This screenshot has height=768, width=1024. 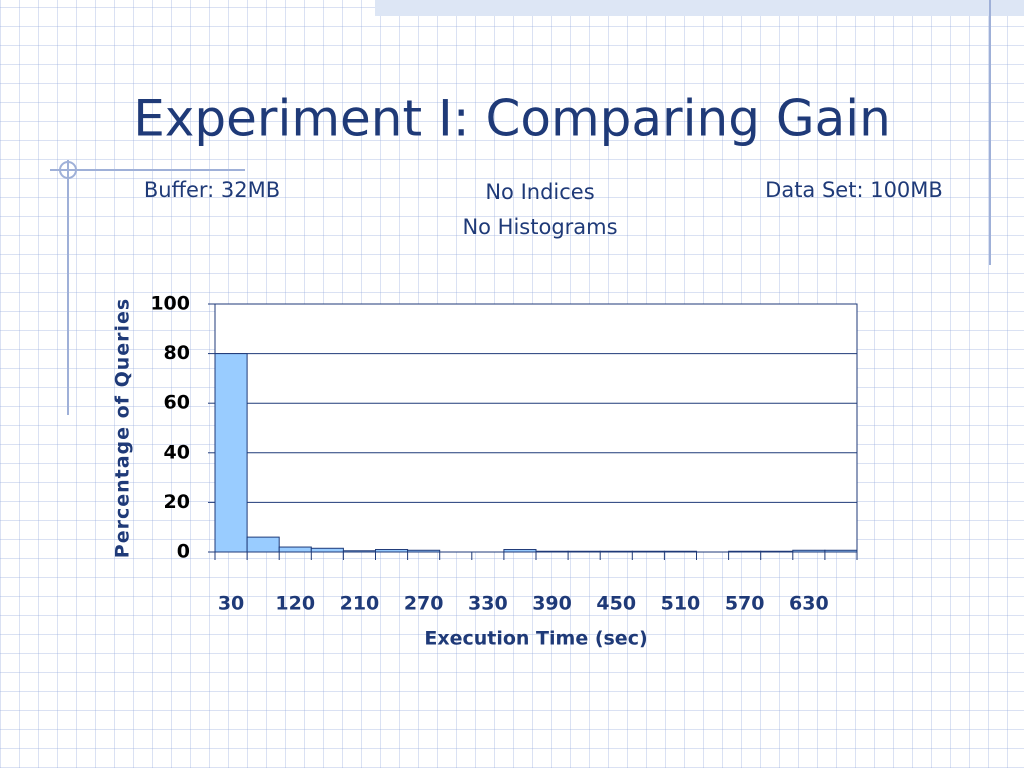 I want to click on x-tick-label: 30, so click(x=231, y=604).